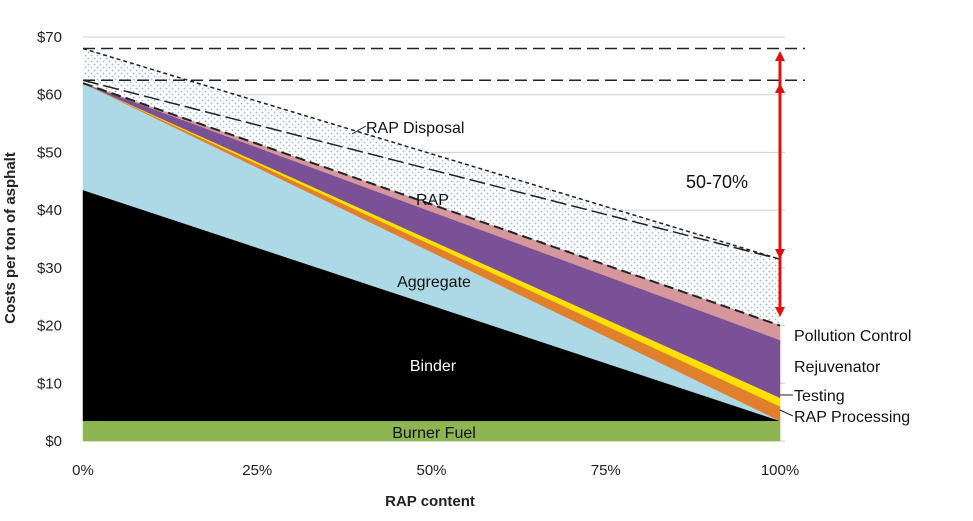 This screenshot has width=973, height=521. I want to click on leader-rap-processing, so click(786, 413).